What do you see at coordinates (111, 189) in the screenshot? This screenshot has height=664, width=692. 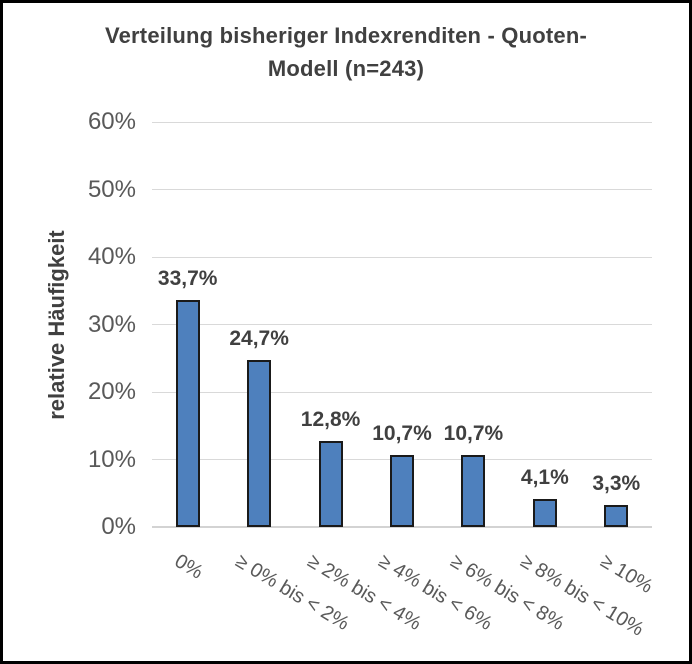 I see `y-tick-label: 50%` at bounding box center [111, 189].